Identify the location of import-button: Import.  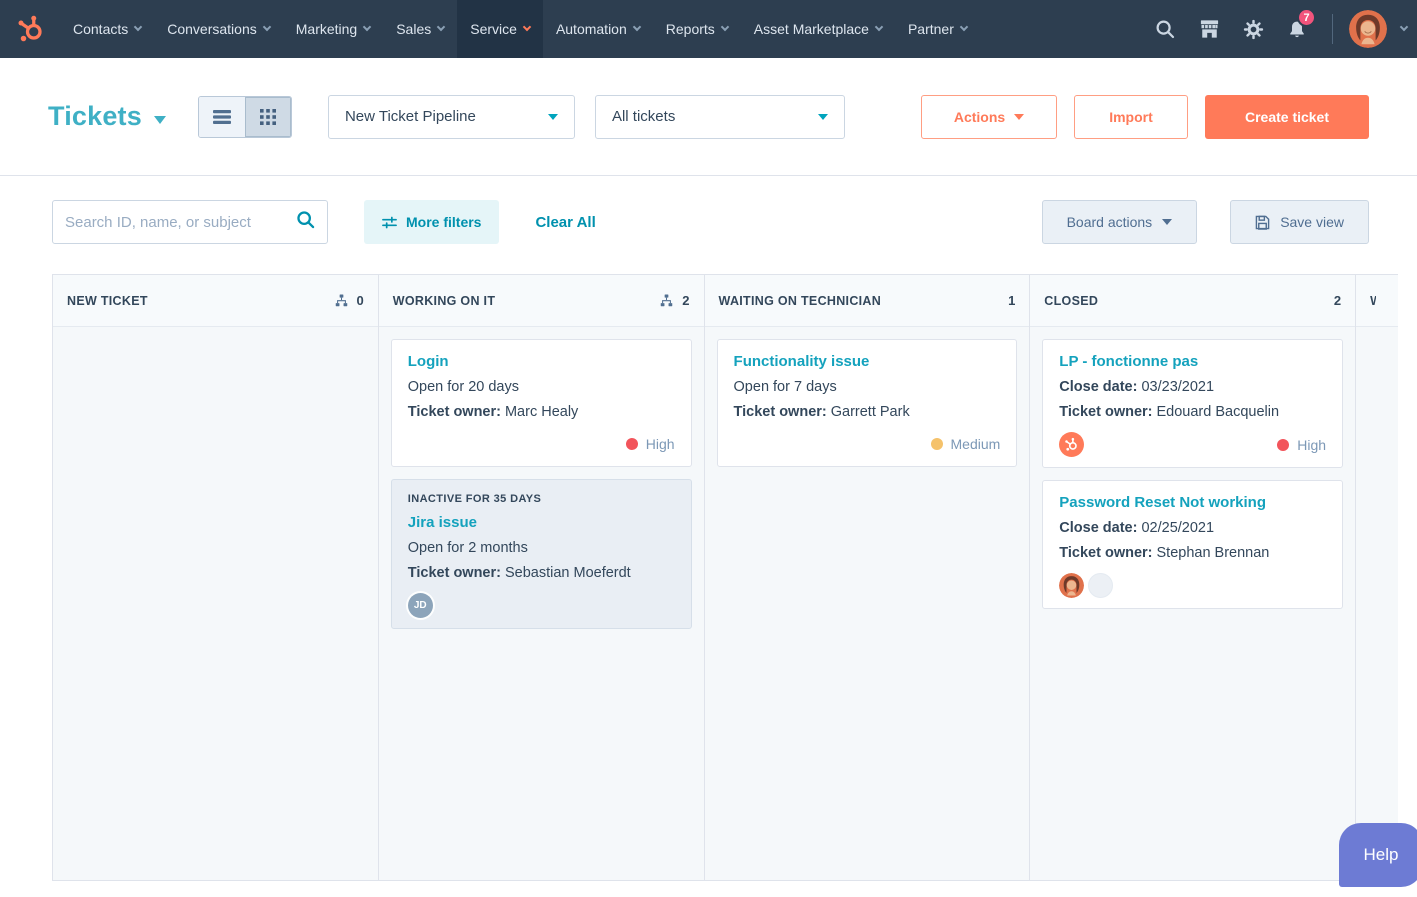
(1131, 116).